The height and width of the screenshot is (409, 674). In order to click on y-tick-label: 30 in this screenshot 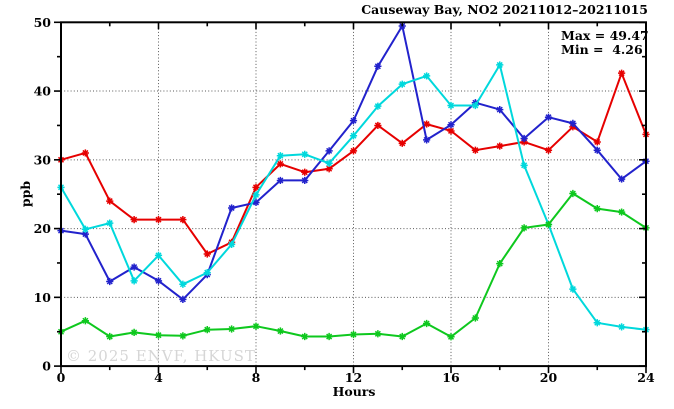, I will do `click(43, 159)`.